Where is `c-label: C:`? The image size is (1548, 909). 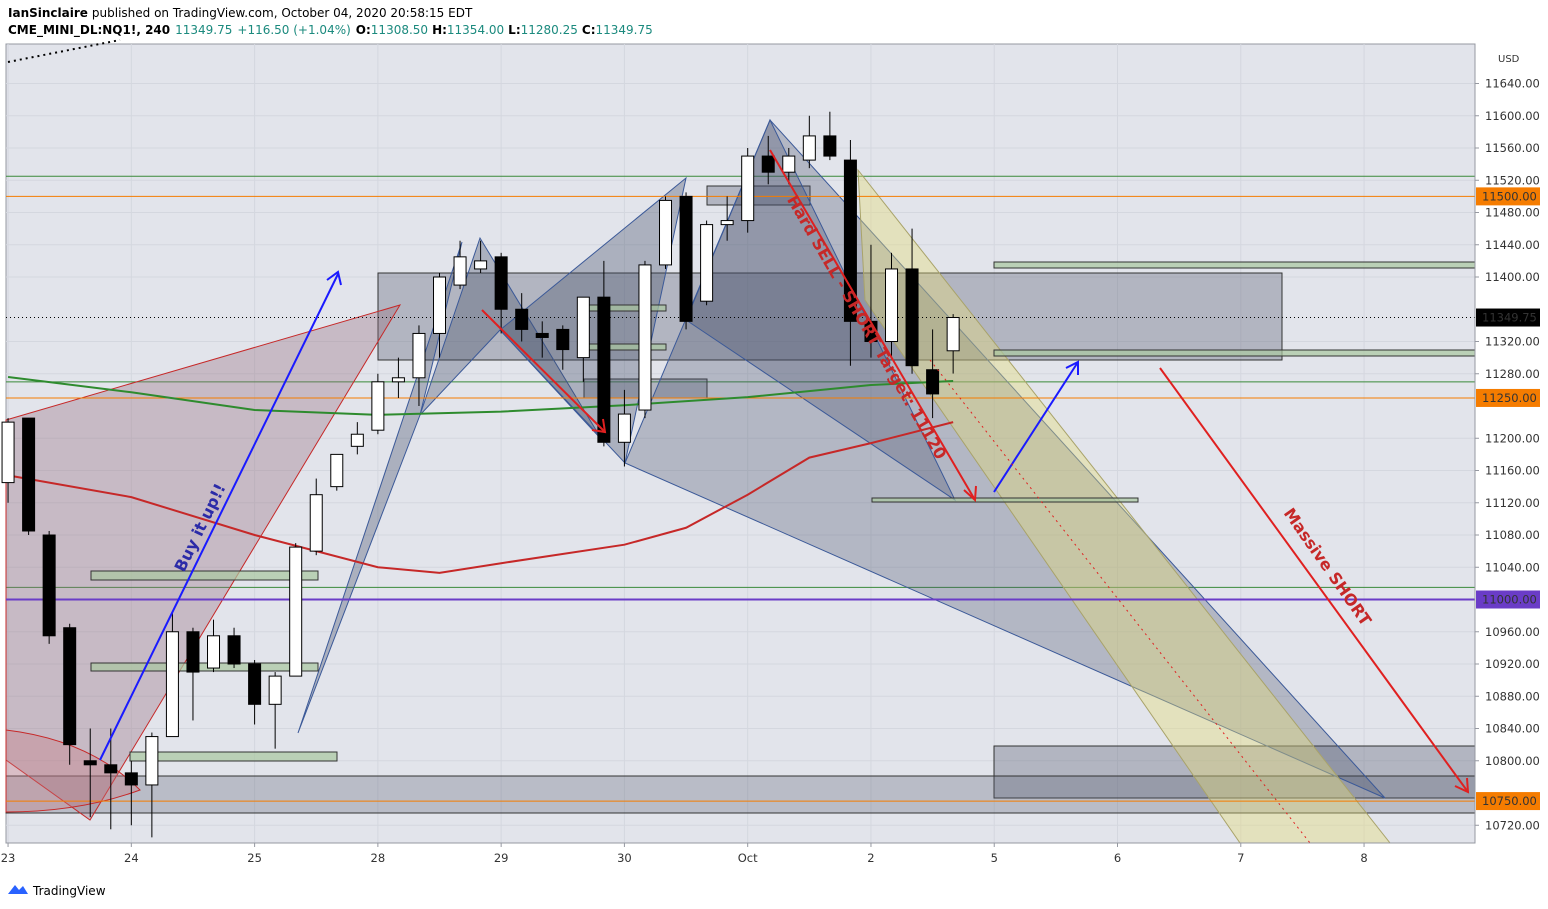 c-label: C: is located at coordinates (589, 30).